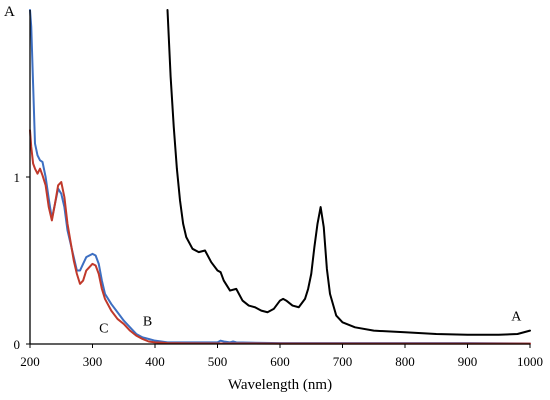  I want to click on x-tick-label: 500, so click(218, 361).